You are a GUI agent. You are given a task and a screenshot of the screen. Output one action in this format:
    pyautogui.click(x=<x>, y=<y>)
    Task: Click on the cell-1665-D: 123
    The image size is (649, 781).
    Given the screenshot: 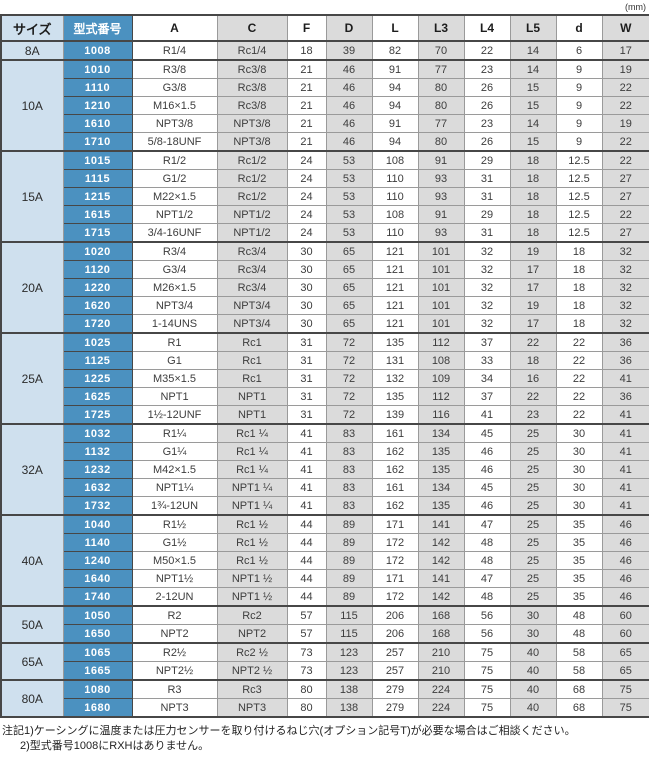 What is the action you would take?
    pyautogui.click(x=349, y=671)
    